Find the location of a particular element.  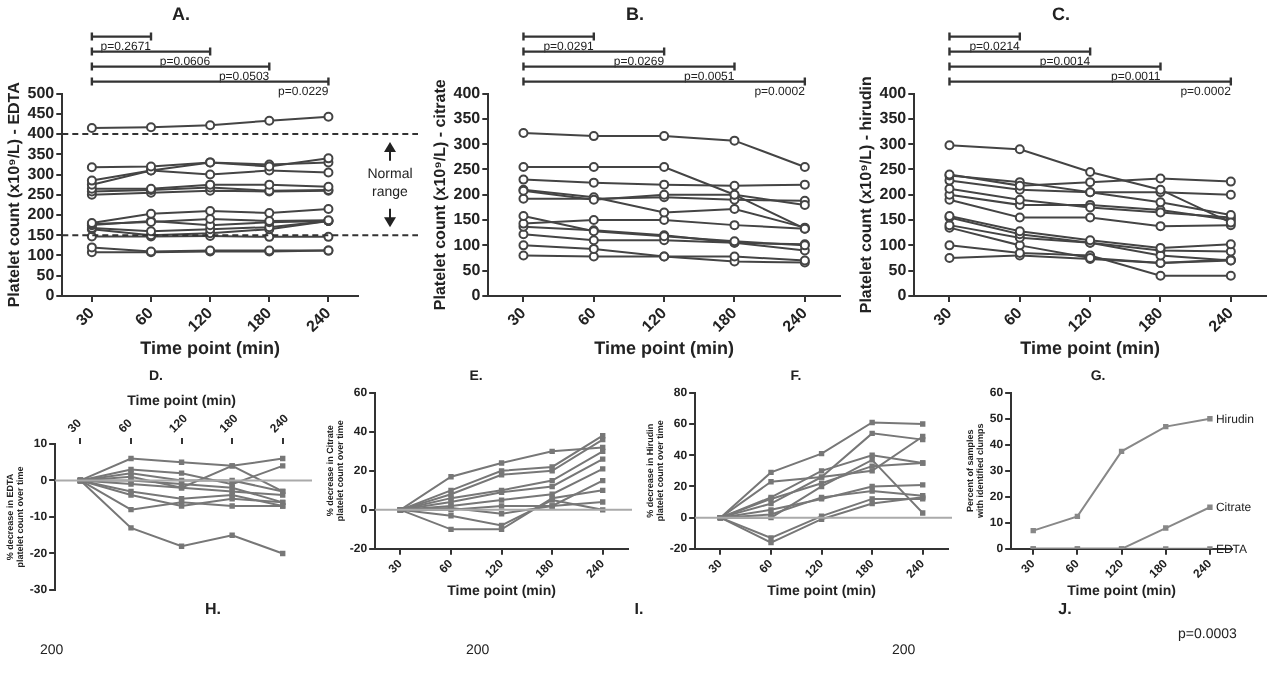

chart-title: A. is located at coordinates (181, 13).